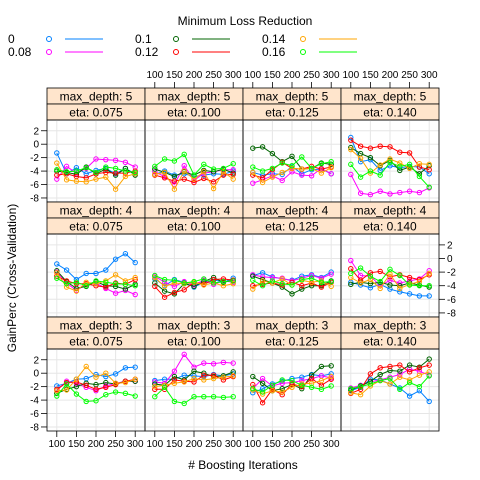 This screenshot has height=480, width=480. I want to click on legend-label: 0.12, so click(147, 52).